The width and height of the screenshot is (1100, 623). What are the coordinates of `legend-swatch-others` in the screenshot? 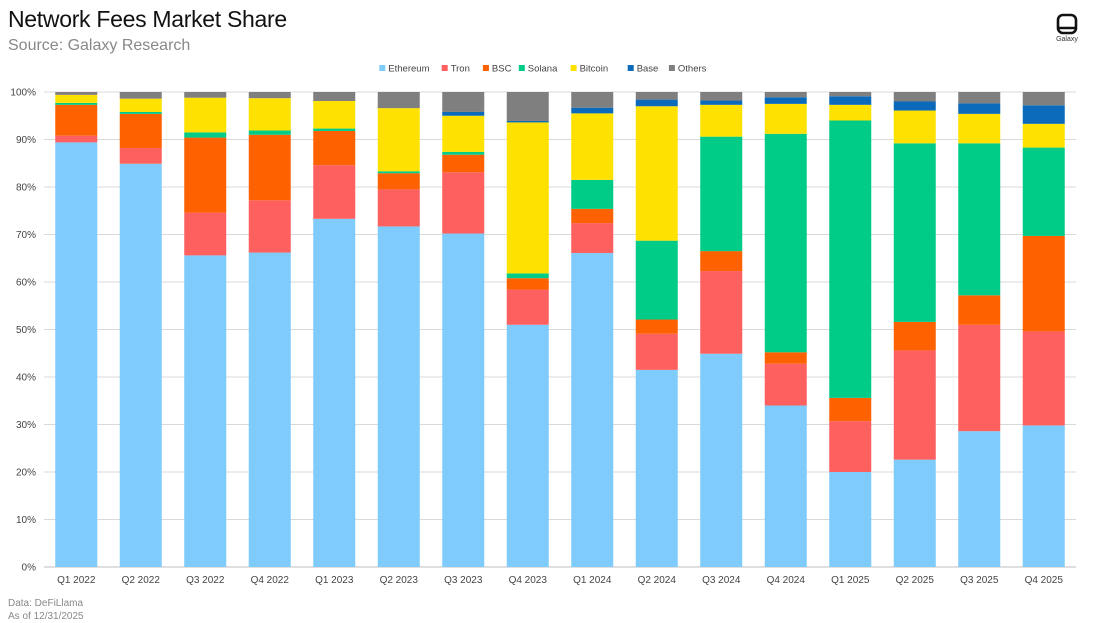 It's located at (671, 68).